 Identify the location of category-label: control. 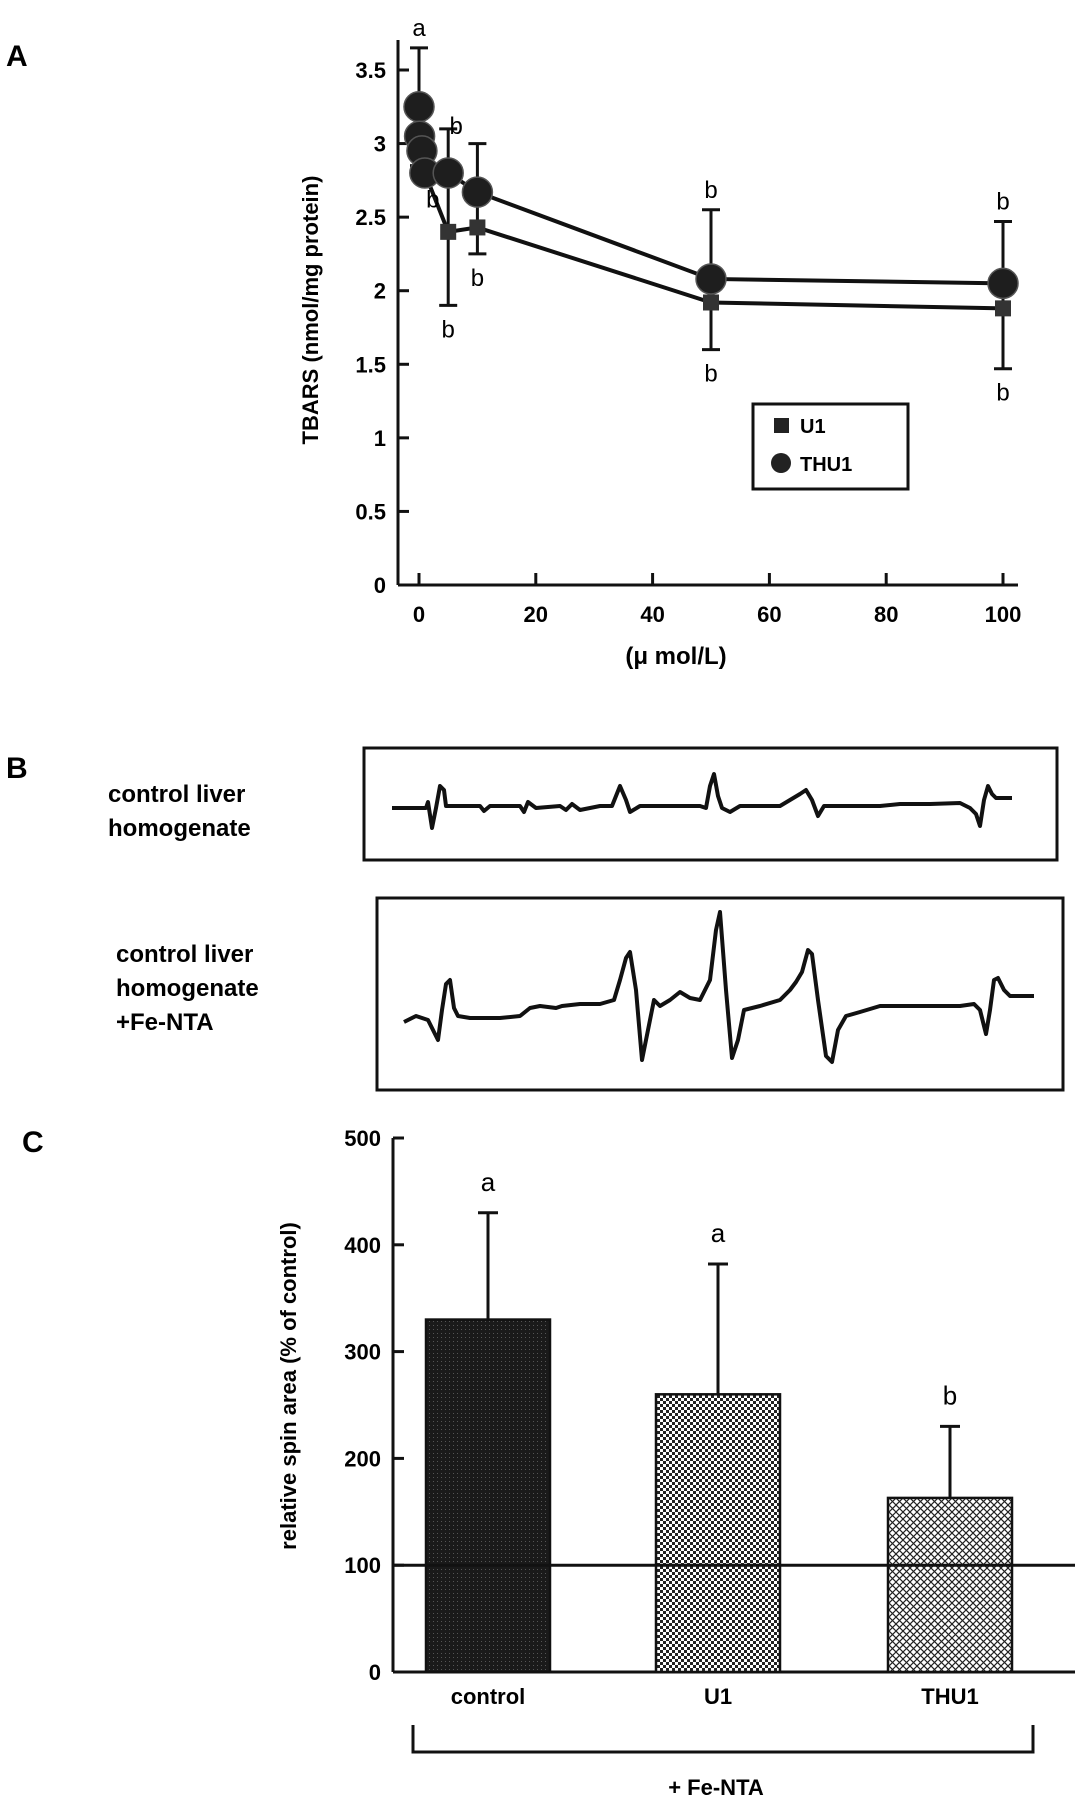
(488, 1696).